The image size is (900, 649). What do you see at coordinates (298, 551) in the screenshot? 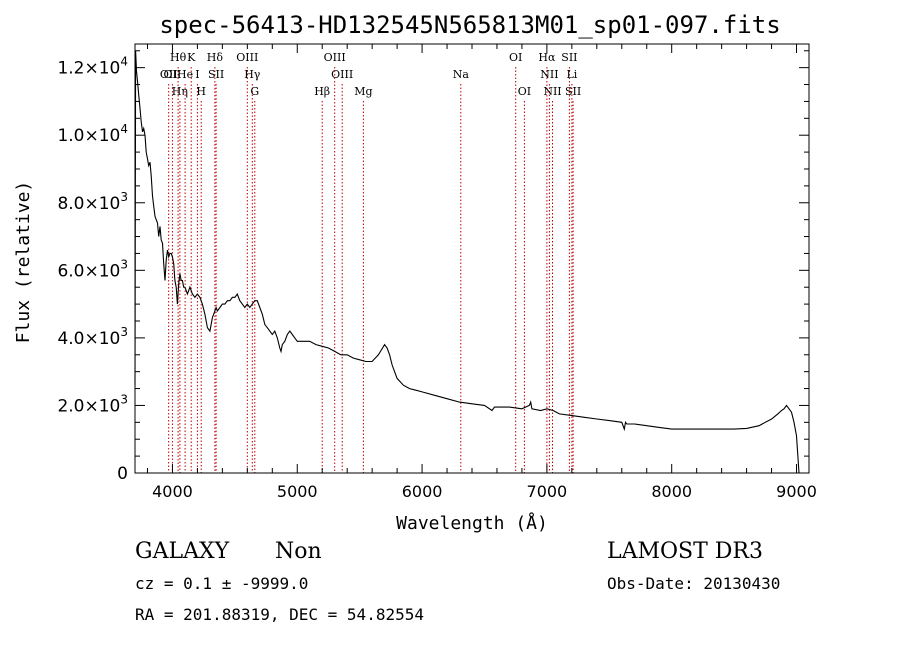
I see `object-subclass: Non` at bounding box center [298, 551].